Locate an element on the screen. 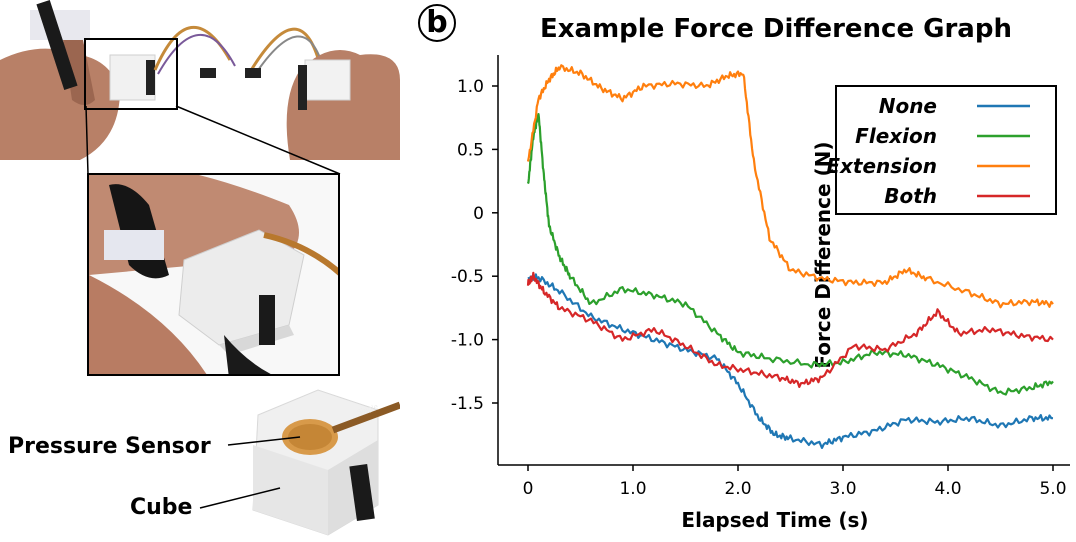 The height and width of the screenshot is (542, 1076). legend-label-both: Both is located at coordinates (910, 196).